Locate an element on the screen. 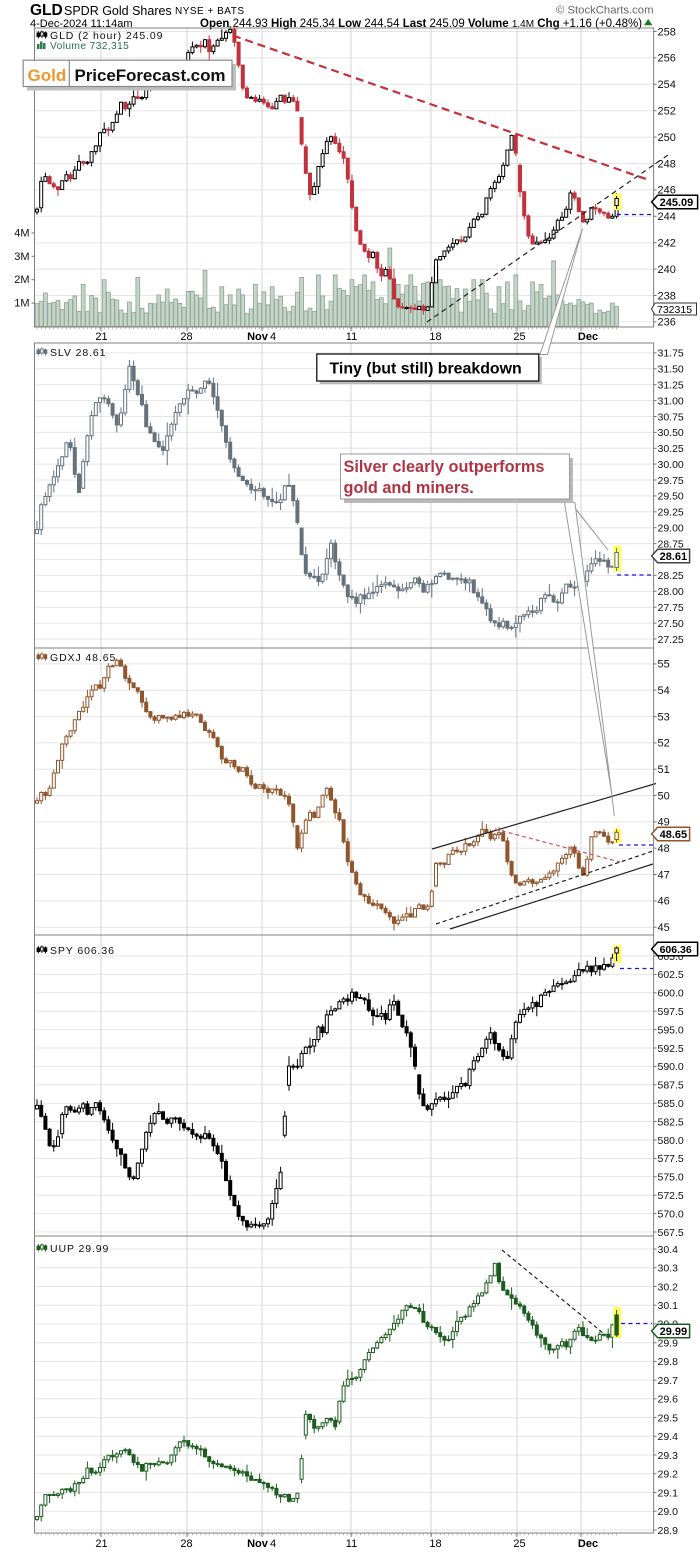 This screenshot has width=700, height=1560. svg-text: 587.5 is located at coordinates (671, 1086).